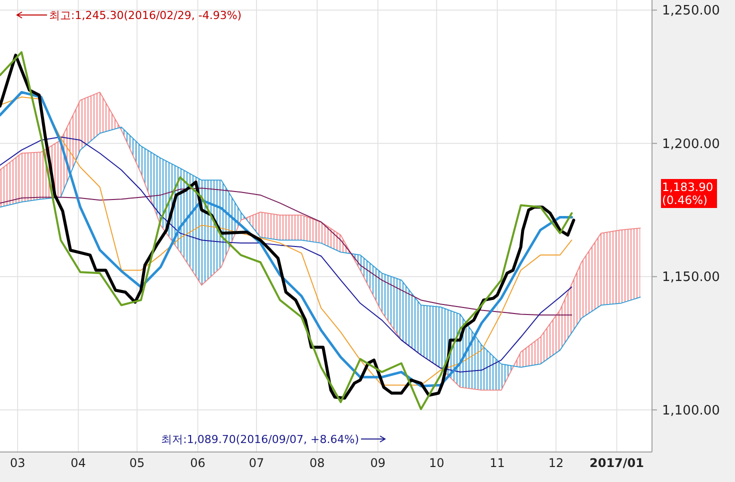 This screenshot has width=735, height=482. I want to click on x-tick-label: 09, so click(378, 463).